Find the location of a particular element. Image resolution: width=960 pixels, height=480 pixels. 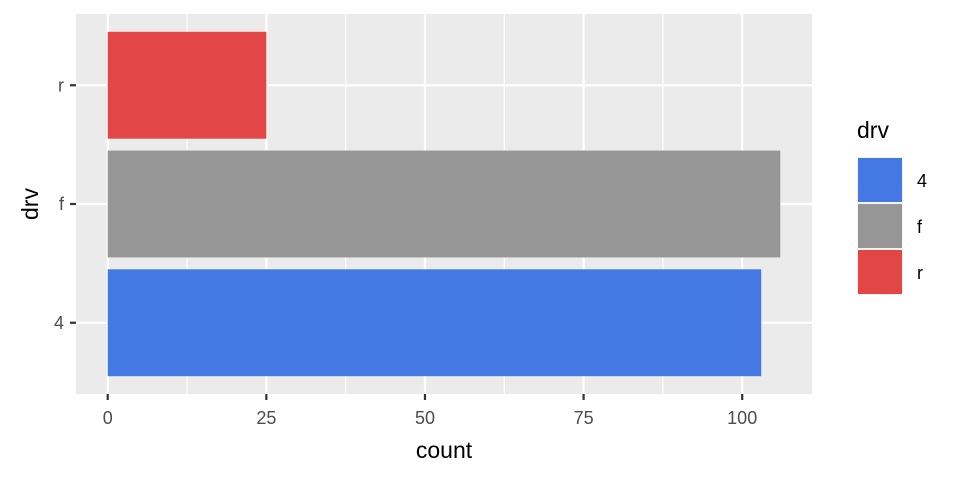

y-tick-label: f is located at coordinates (62, 204).